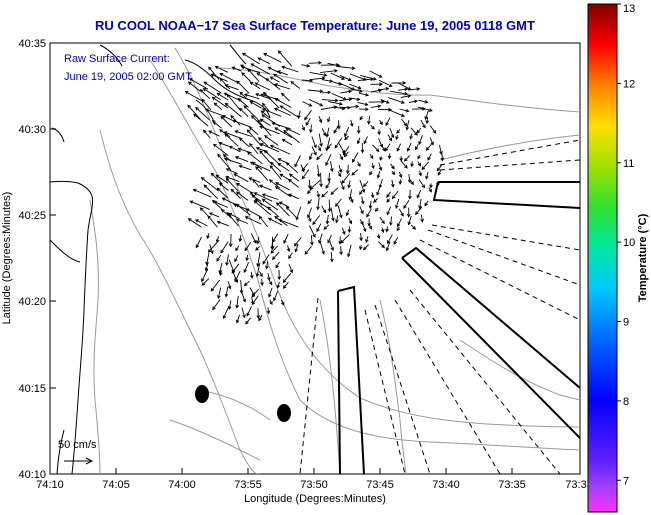 The image size is (651, 515). I want to click on y-tick-label: 40:20, so click(32, 302).